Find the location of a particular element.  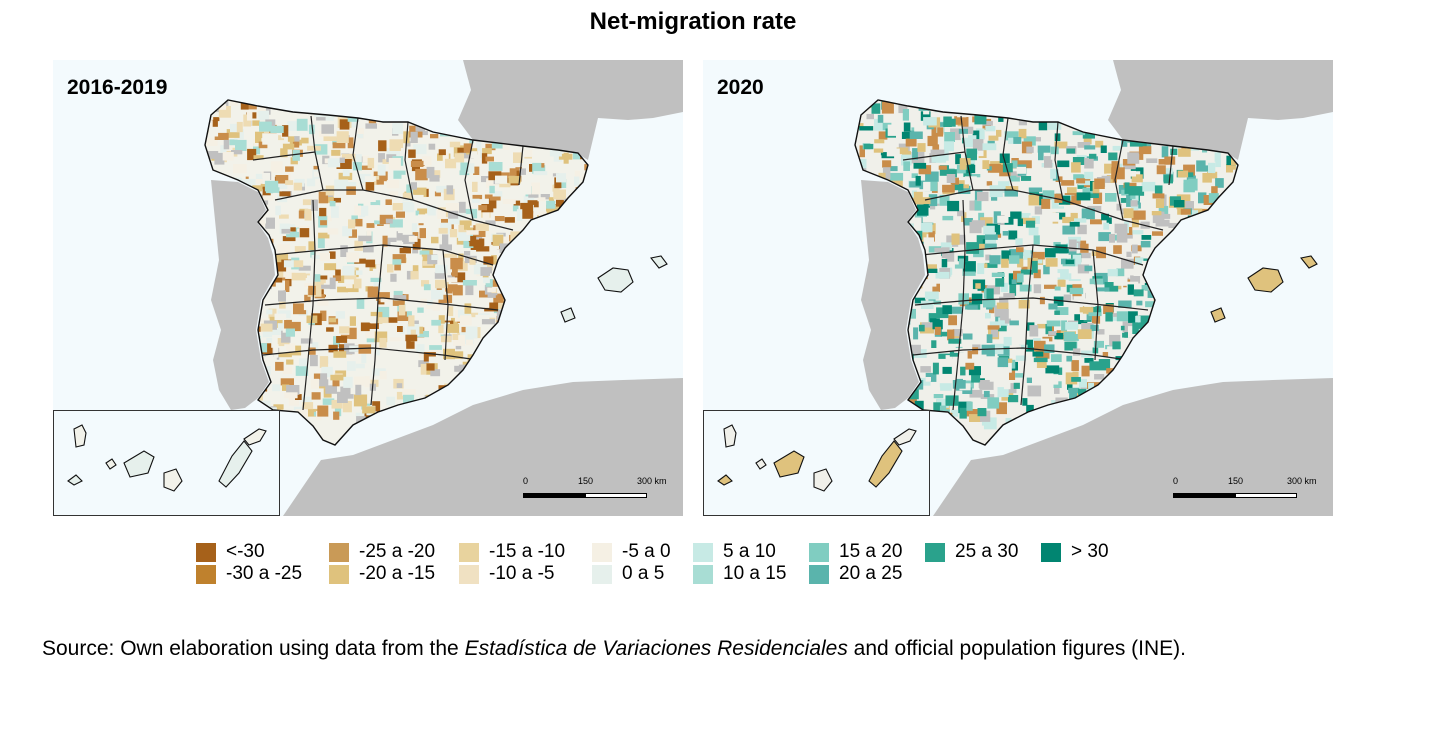

spain-outline is located at coordinates (1046, 272).